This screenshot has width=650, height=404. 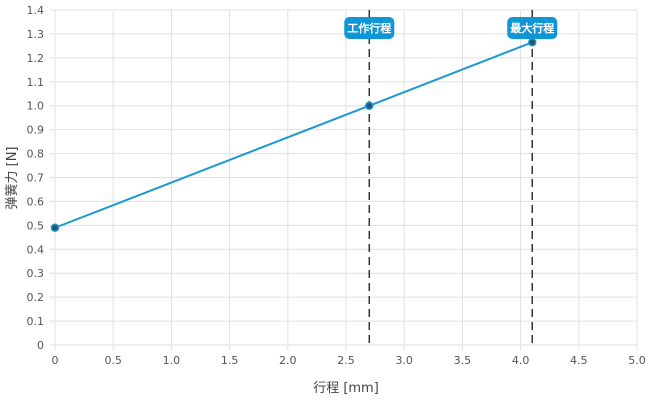 What do you see at coordinates (346, 360) in the screenshot?
I see `x-tick-label: 2.5` at bounding box center [346, 360].